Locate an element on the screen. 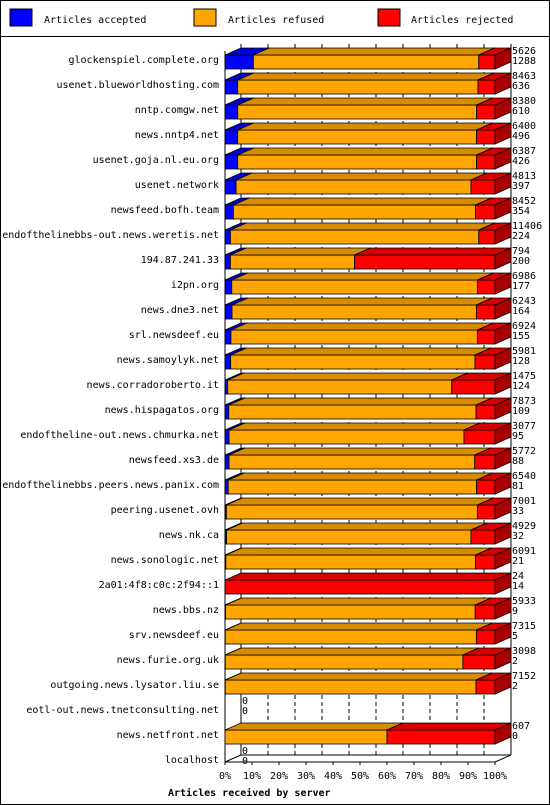  value-label-count: 0 is located at coordinates (245, 761).